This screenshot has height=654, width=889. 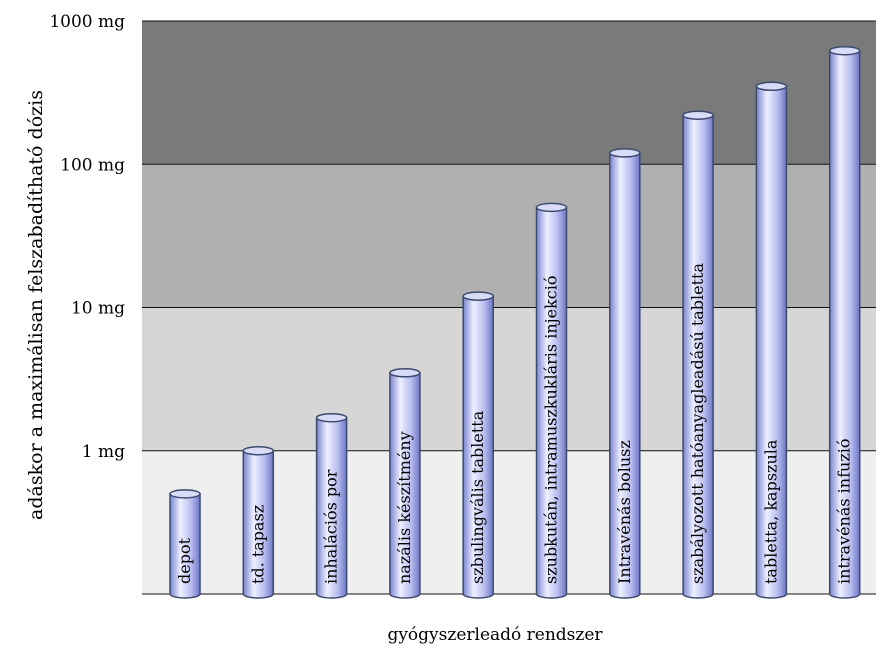 What do you see at coordinates (257, 544) in the screenshot?
I see `bar-label: td. tapasz` at bounding box center [257, 544].